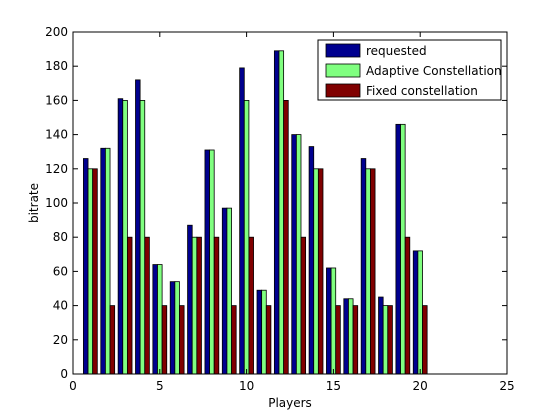 The image size is (560, 420). Describe the element at coordinates (506, 386) in the screenshot. I see `x-tick-label: 25` at that location.